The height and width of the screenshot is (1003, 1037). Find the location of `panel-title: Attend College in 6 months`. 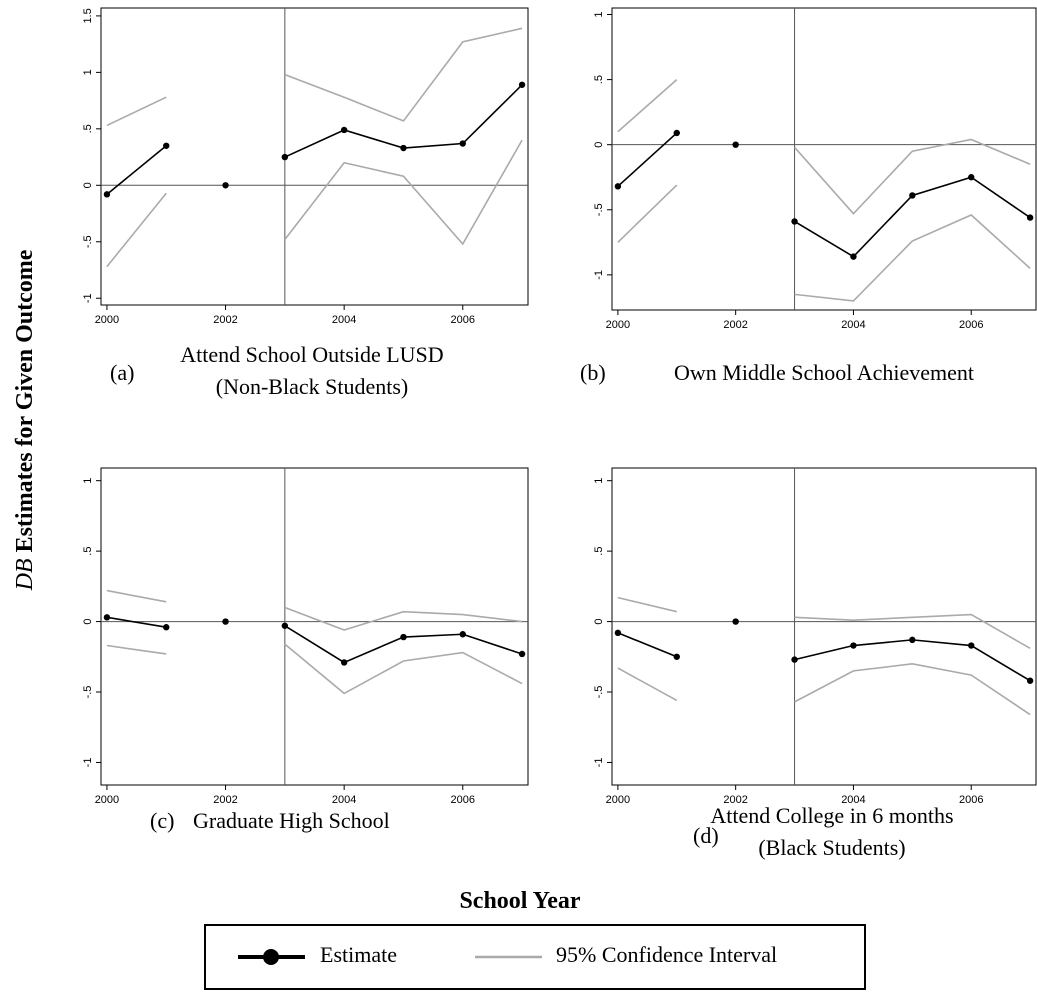

panel-title: Attend College in 6 months is located at coordinates (831, 815).